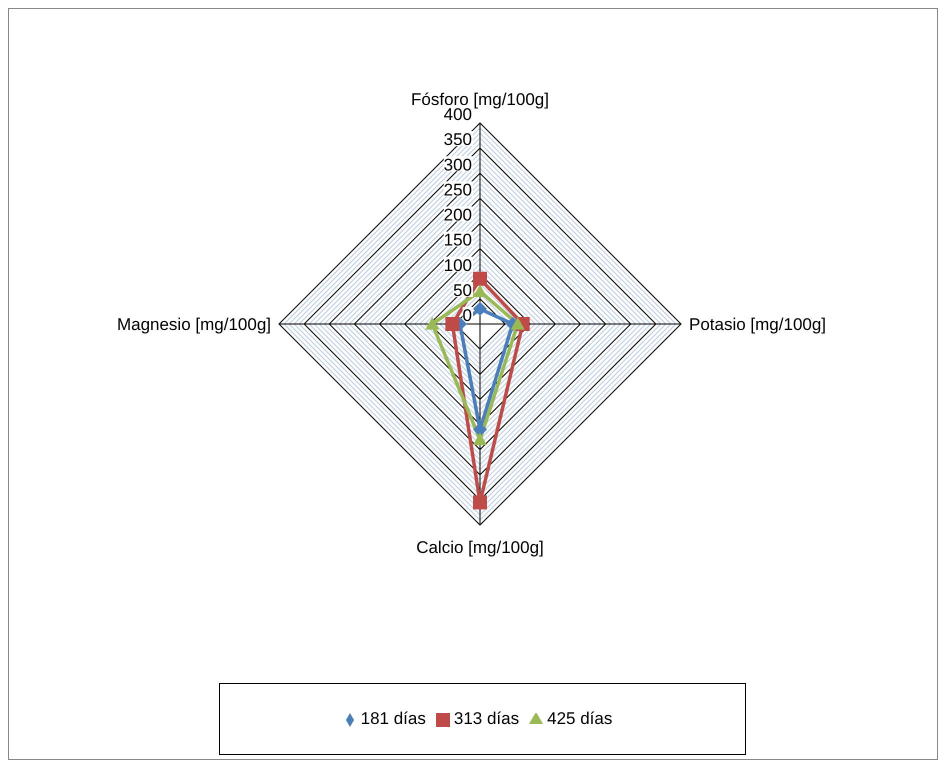  Describe the element at coordinates (458, 215) in the screenshot. I see `y-tick-label: 200` at that location.